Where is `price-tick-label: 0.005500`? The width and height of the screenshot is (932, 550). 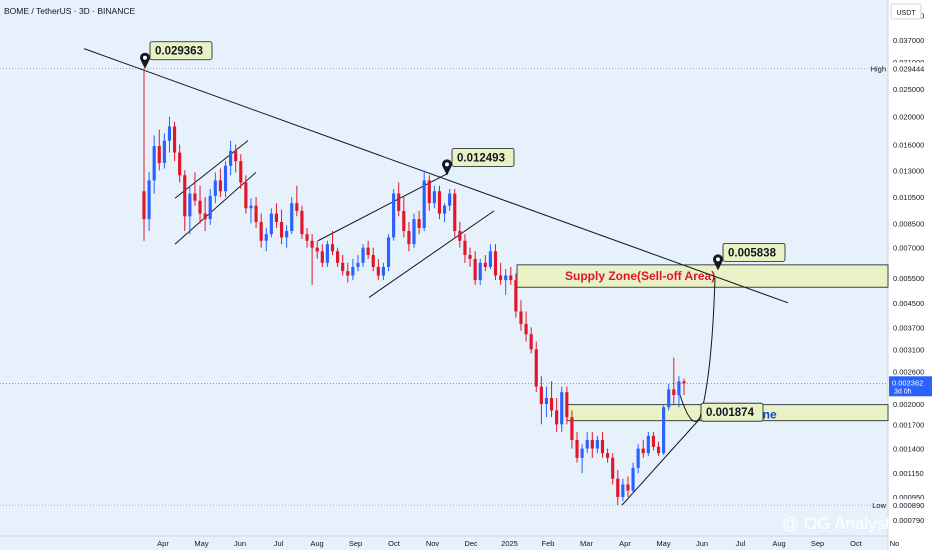
price-tick-label: 0.005500 is located at coordinates (908, 278).